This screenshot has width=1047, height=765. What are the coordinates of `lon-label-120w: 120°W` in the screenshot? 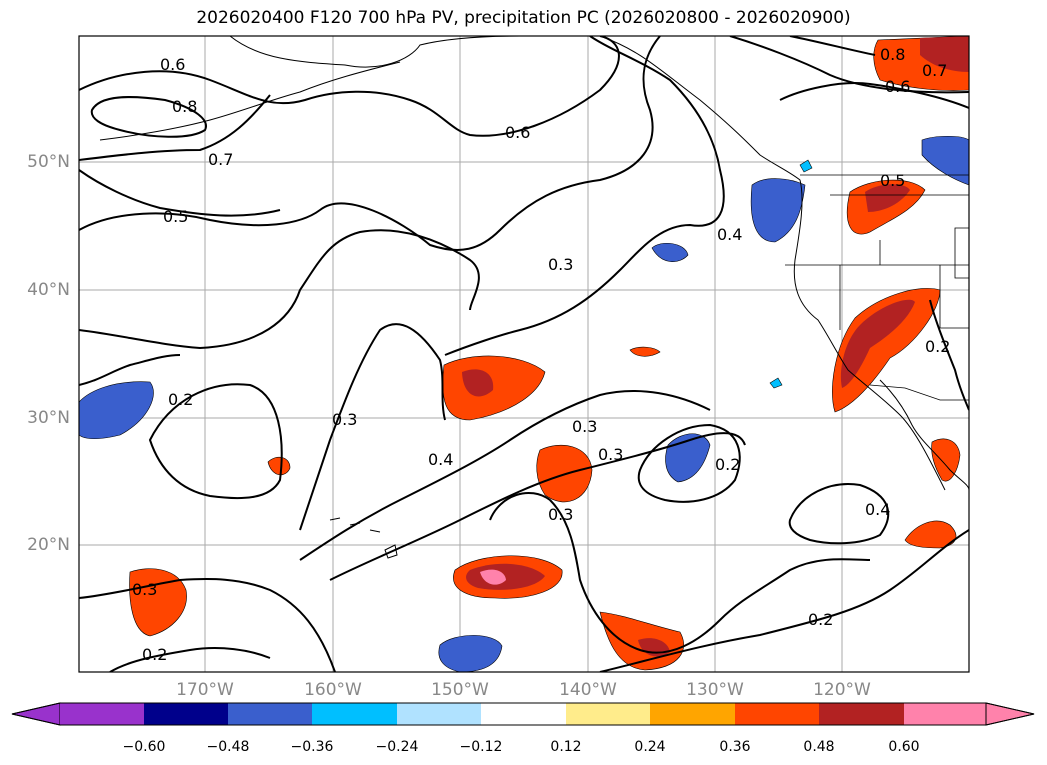 It's located at (842, 690).